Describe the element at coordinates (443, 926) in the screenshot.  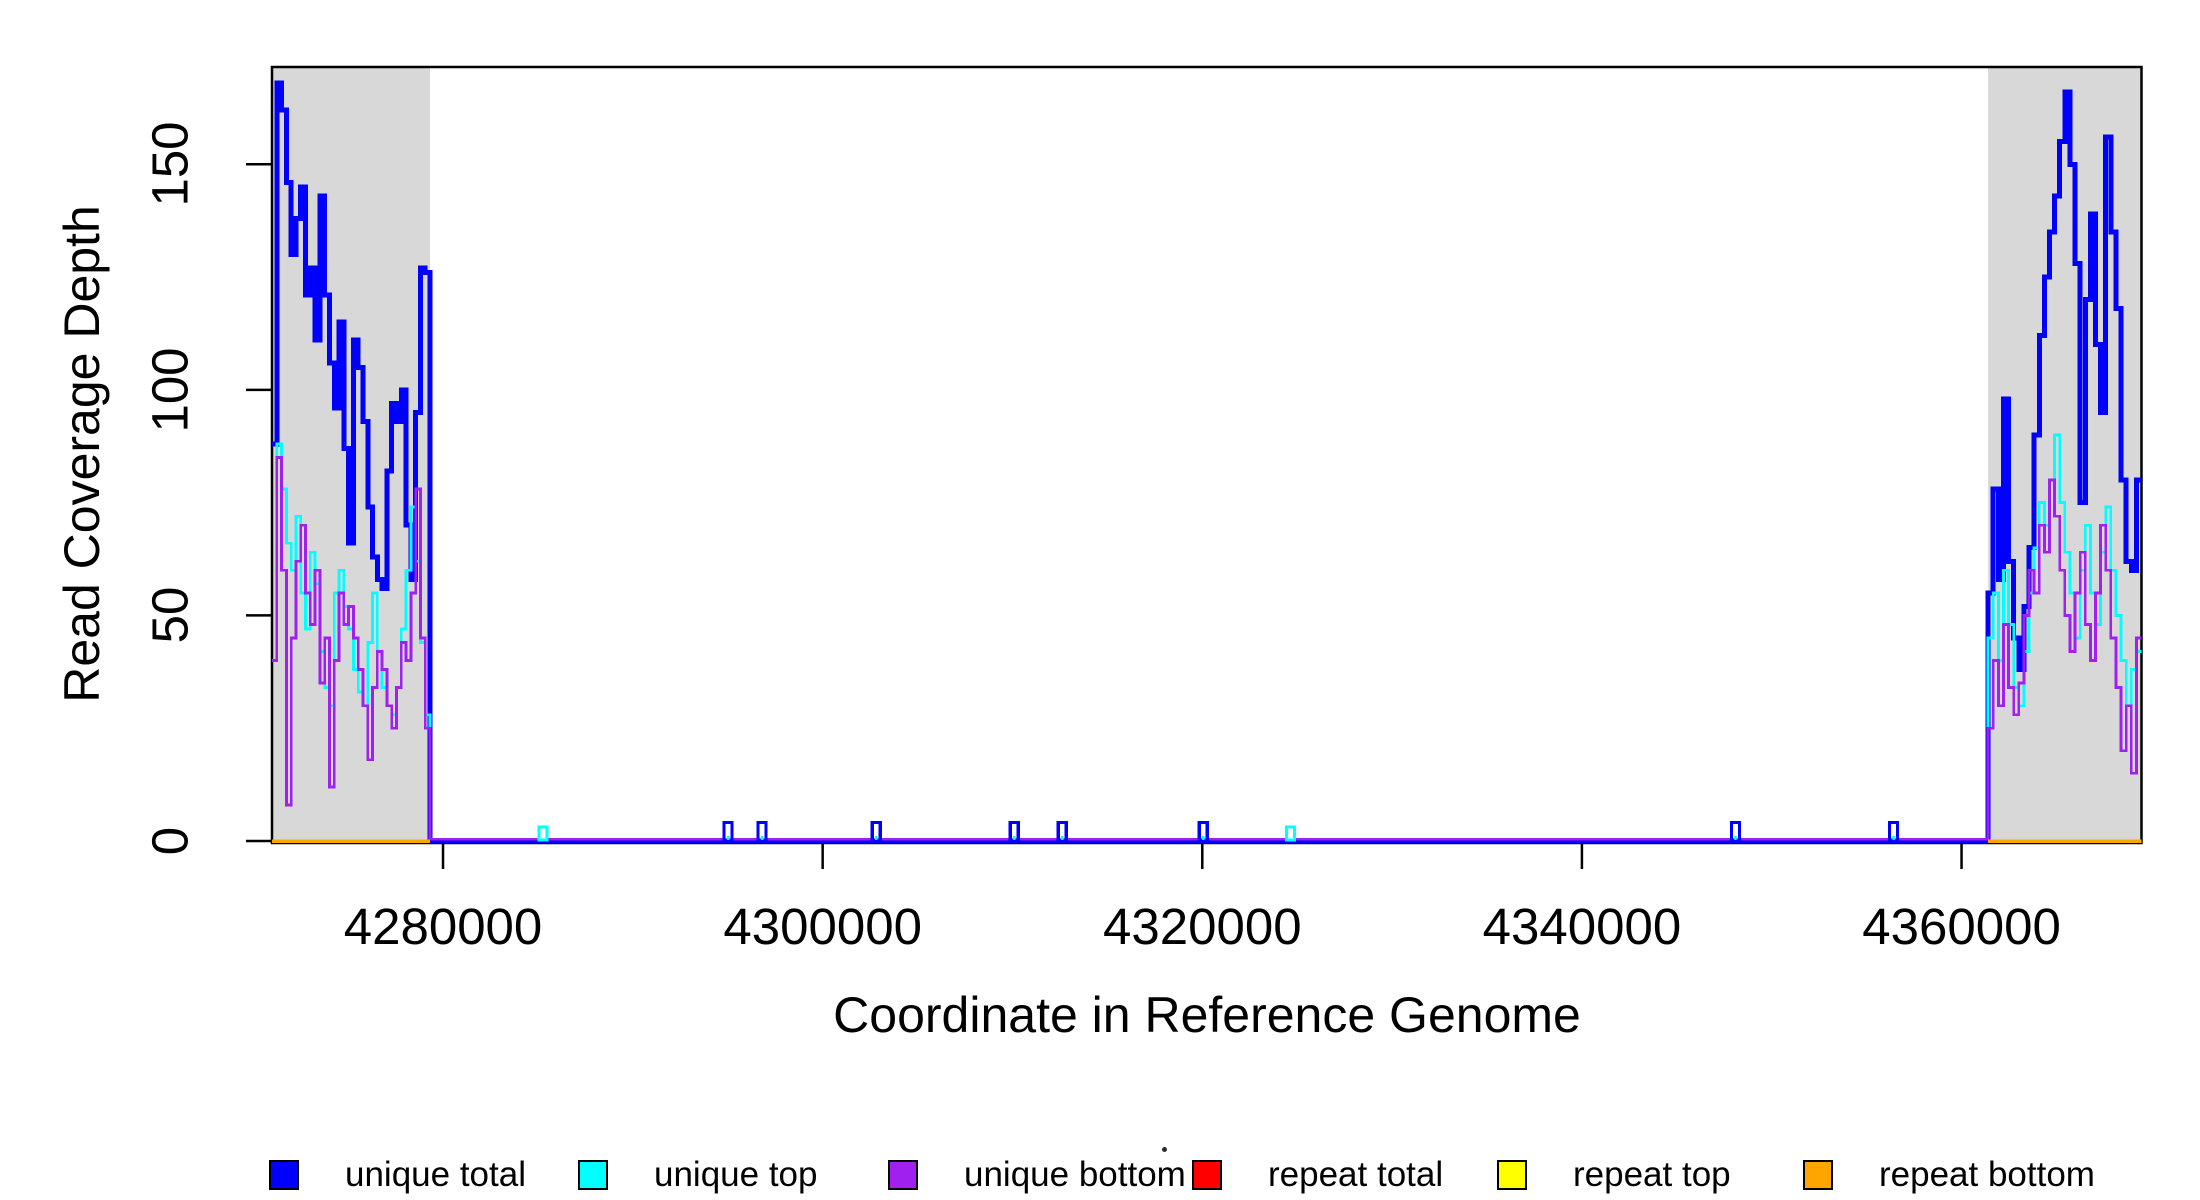
I see `x-tick-label: 4280000` at that location.